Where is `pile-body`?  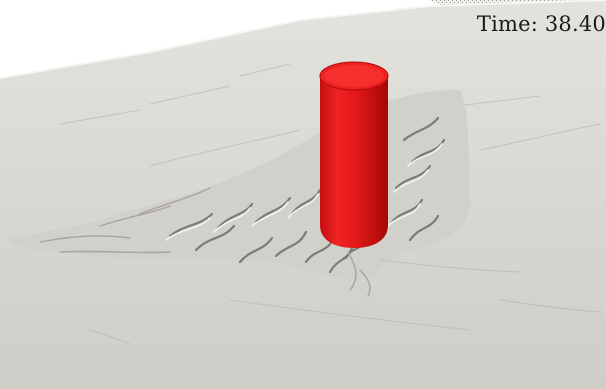 pile-body is located at coordinates (354, 162).